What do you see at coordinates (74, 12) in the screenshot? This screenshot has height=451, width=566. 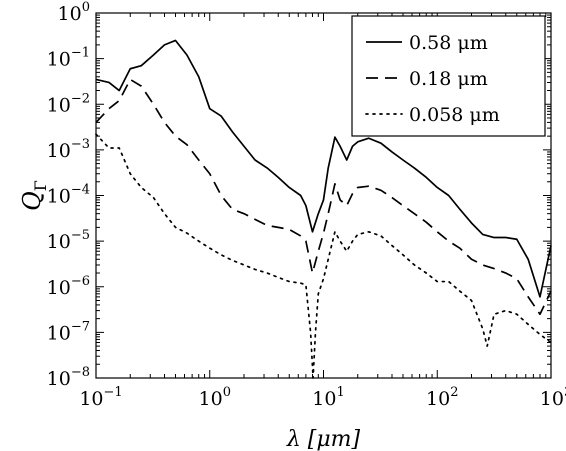 I see `y-tick-label: 10⁰` at bounding box center [74, 12].